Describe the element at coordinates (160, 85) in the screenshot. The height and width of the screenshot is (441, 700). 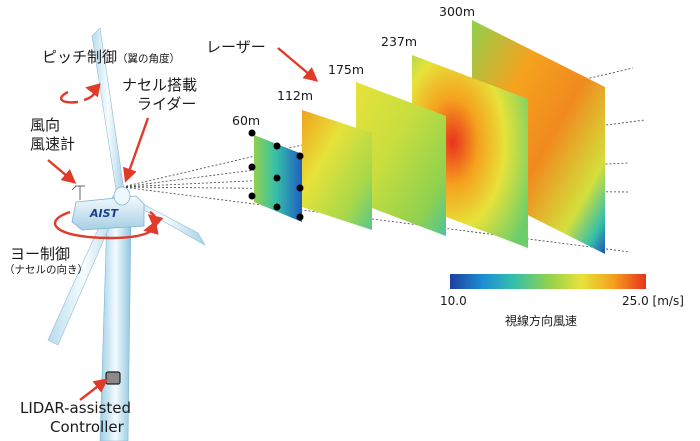
I see `nacelle-lidar-label-line1: ナセル搭載` at that location.